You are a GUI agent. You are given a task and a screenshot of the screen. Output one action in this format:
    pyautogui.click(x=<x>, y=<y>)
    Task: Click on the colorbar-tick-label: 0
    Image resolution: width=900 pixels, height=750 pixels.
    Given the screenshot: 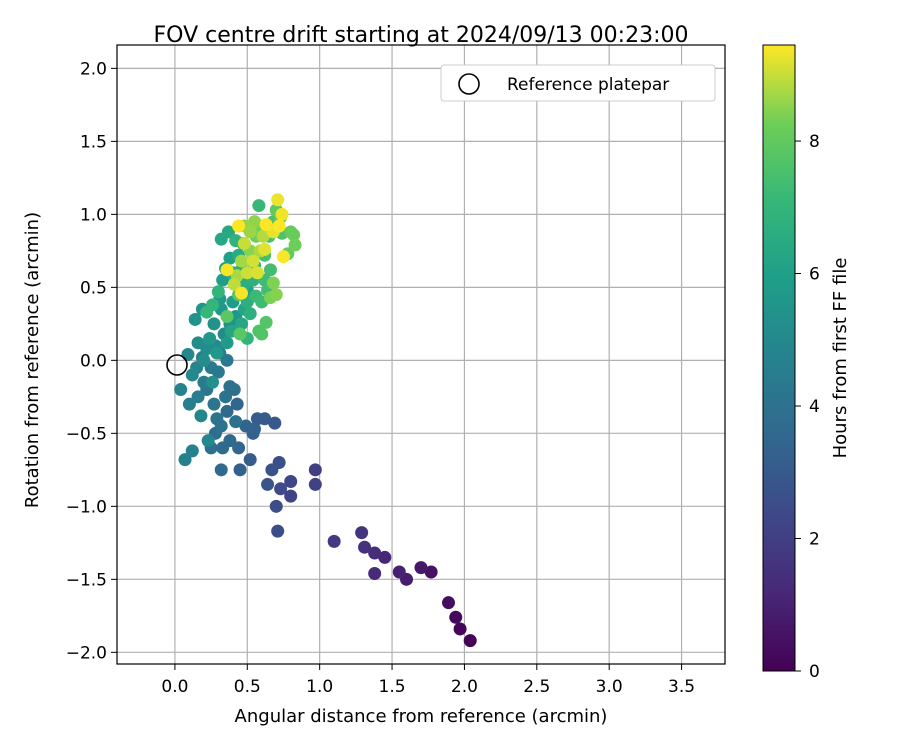 What is the action you would take?
    pyautogui.click(x=814, y=672)
    